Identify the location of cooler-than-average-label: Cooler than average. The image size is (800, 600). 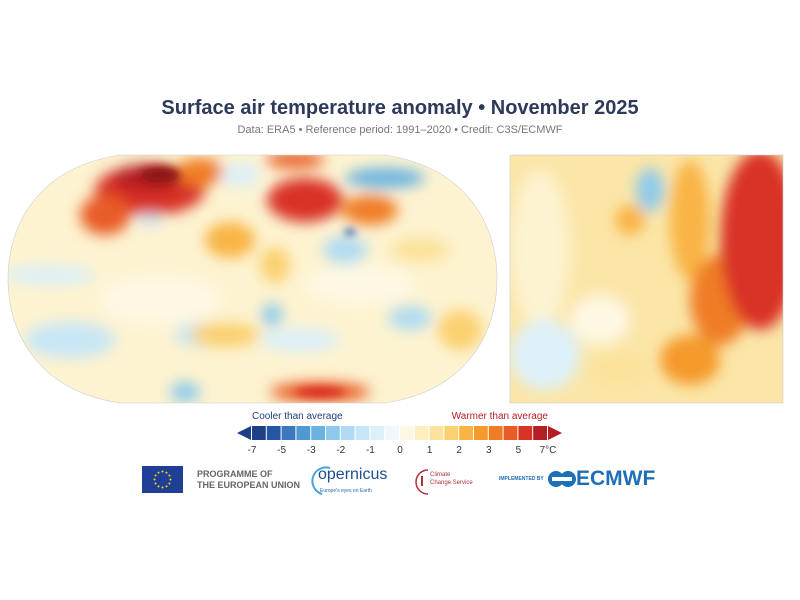
(297, 416).